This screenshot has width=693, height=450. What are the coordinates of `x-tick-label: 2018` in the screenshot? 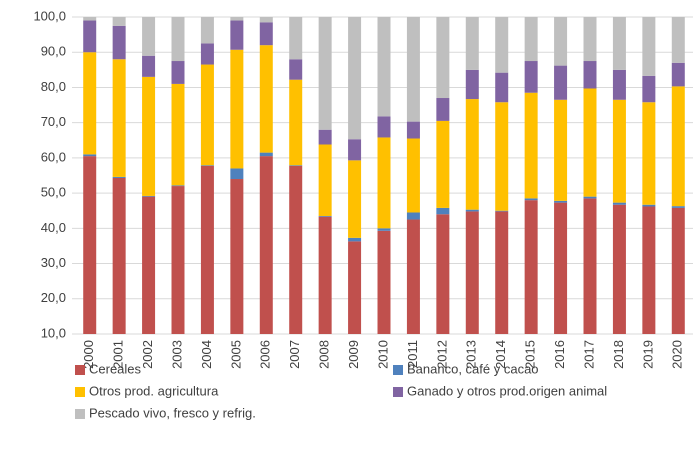 It's located at (618, 354).